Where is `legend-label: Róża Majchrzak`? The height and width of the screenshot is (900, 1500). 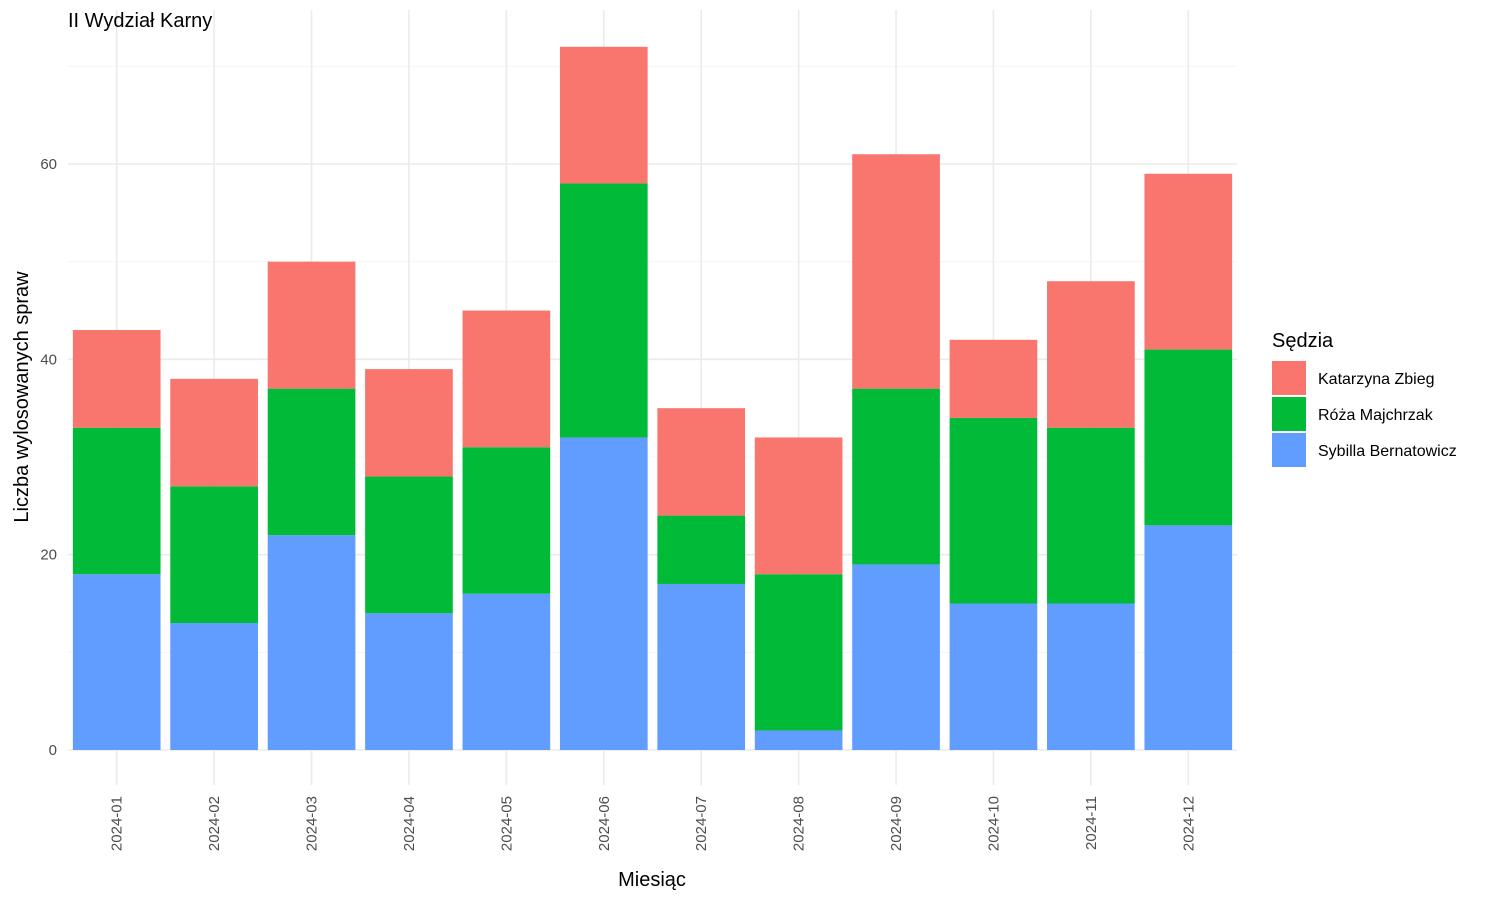 legend-label: Róża Majchrzak is located at coordinates (1376, 415).